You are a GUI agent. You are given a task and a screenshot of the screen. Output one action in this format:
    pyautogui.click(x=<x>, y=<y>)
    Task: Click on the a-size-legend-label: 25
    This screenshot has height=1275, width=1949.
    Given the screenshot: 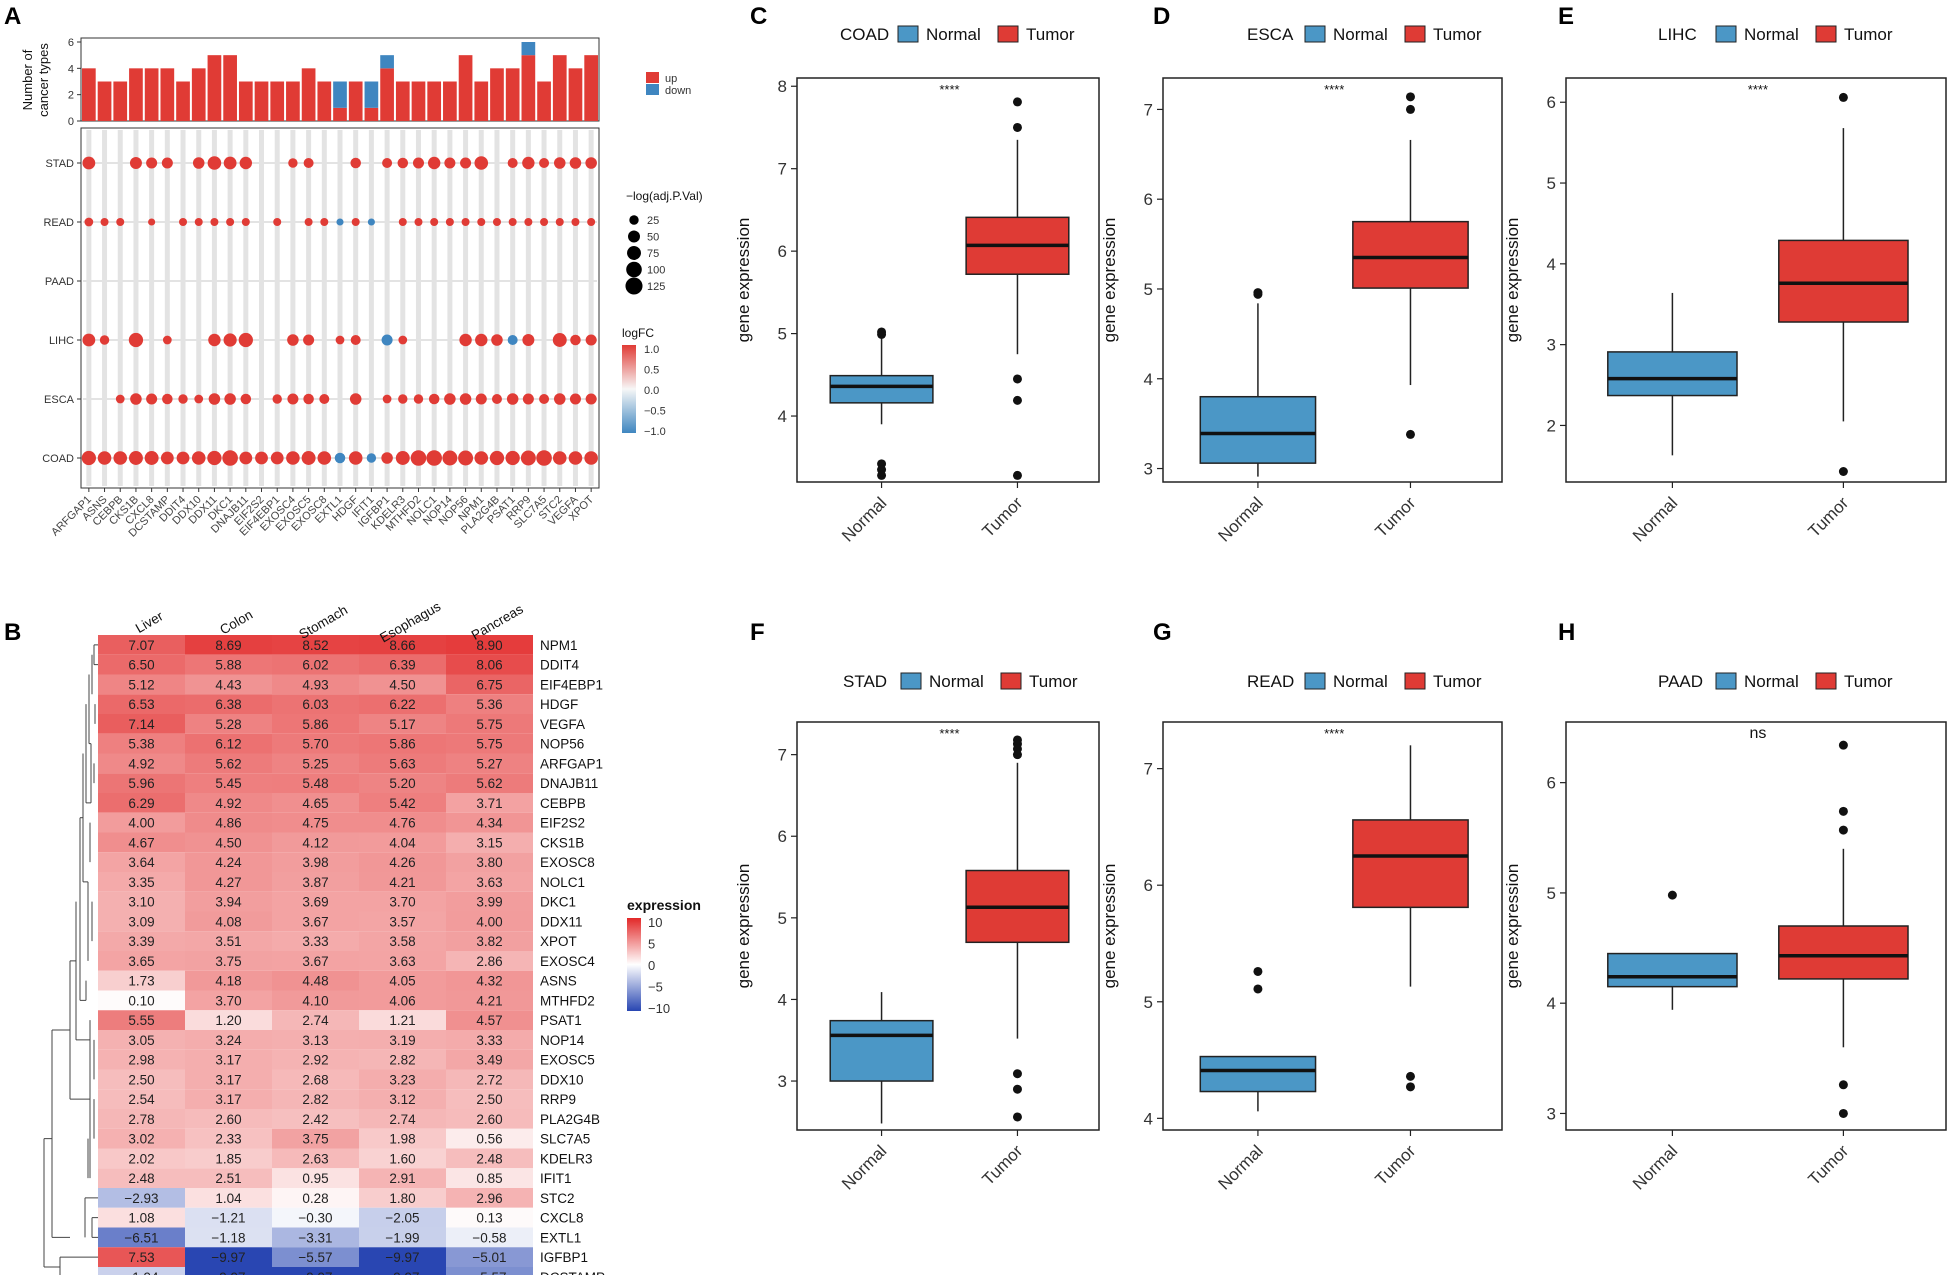 What is the action you would take?
    pyautogui.click(x=653, y=221)
    